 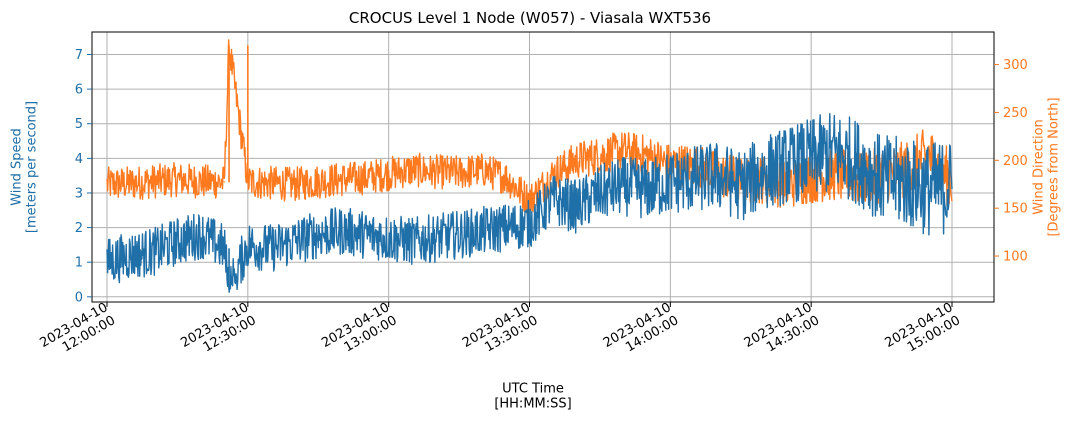 What do you see at coordinates (79, 297) in the screenshot?
I see `y-tick-label-left: 0` at bounding box center [79, 297].